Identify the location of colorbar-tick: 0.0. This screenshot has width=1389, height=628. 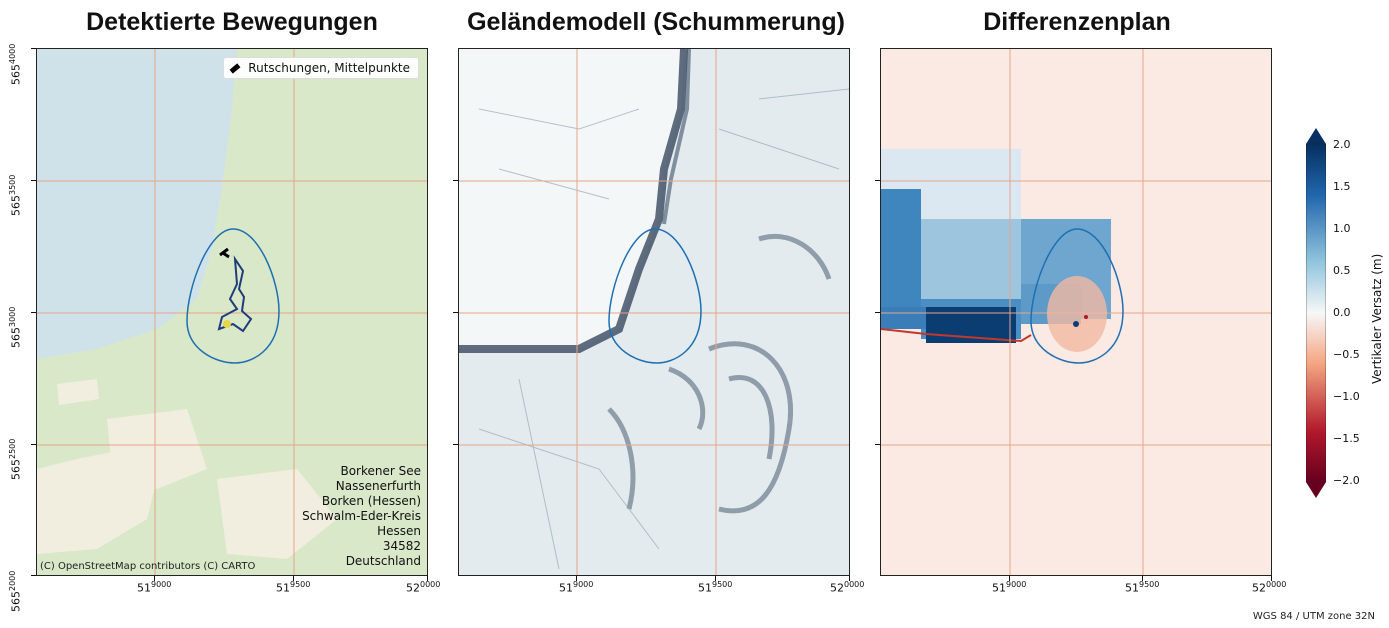
(1342, 312).